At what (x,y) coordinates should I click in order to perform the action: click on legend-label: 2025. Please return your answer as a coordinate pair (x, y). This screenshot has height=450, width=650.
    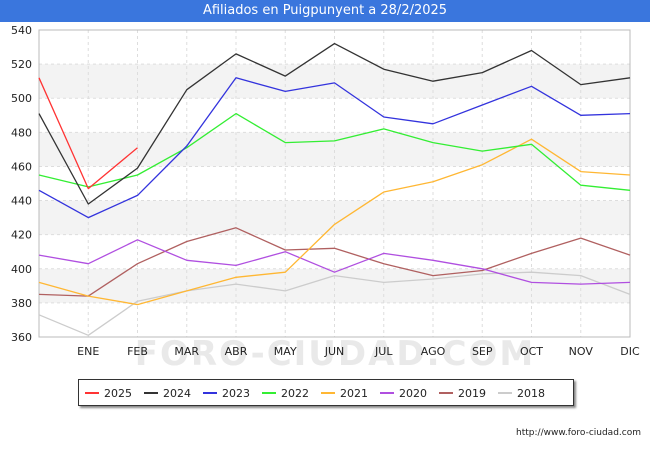
    Looking at the image, I should click on (118, 393).